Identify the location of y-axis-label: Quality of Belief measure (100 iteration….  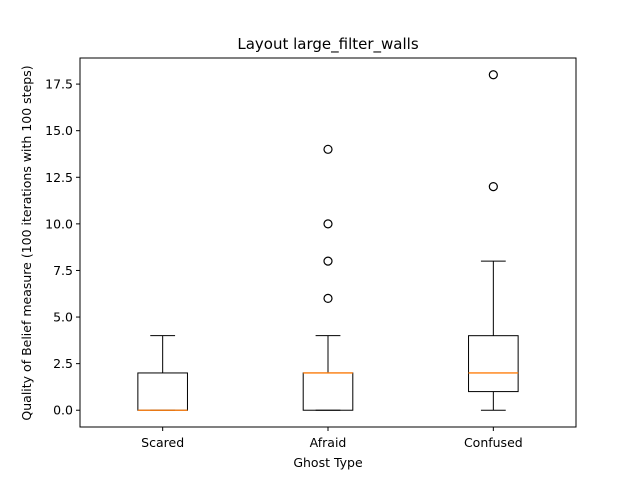
(26, 242).